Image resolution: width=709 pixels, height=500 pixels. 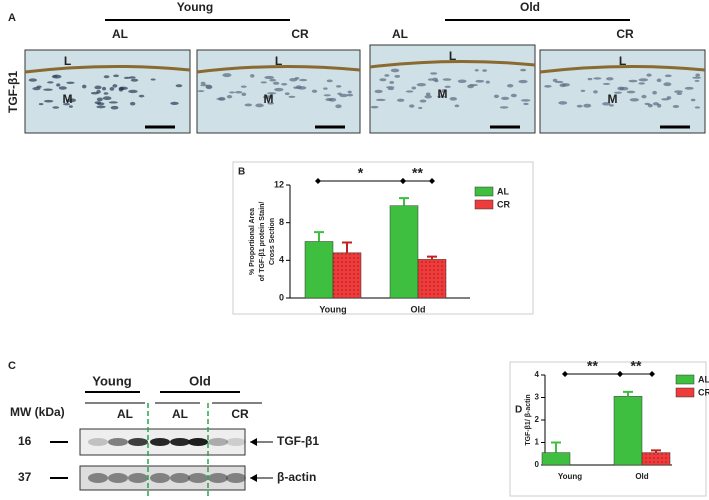 What do you see at coordinates (537, 419) in the screenshot?
I see `y-tick-label: 2` at bounding box center [537, 419].